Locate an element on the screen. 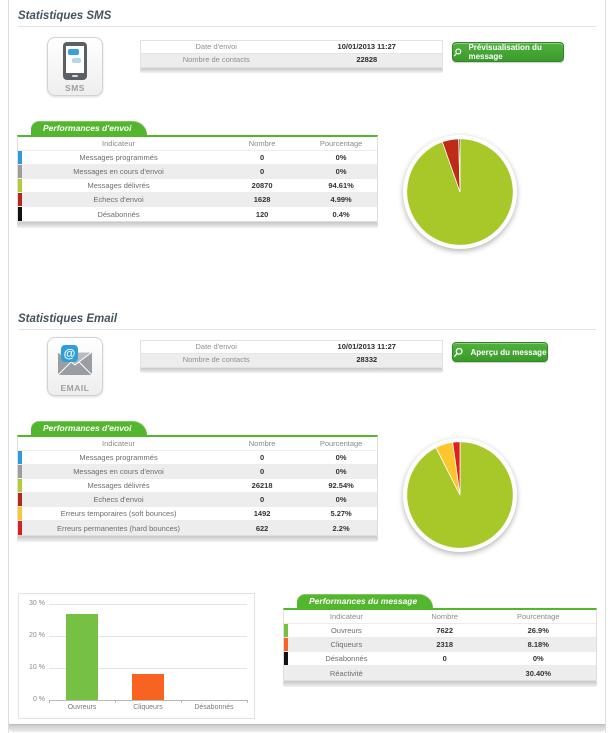 This screenshot has width=614, height=733. sms-info-shadow is located at coordinates (291, 70).